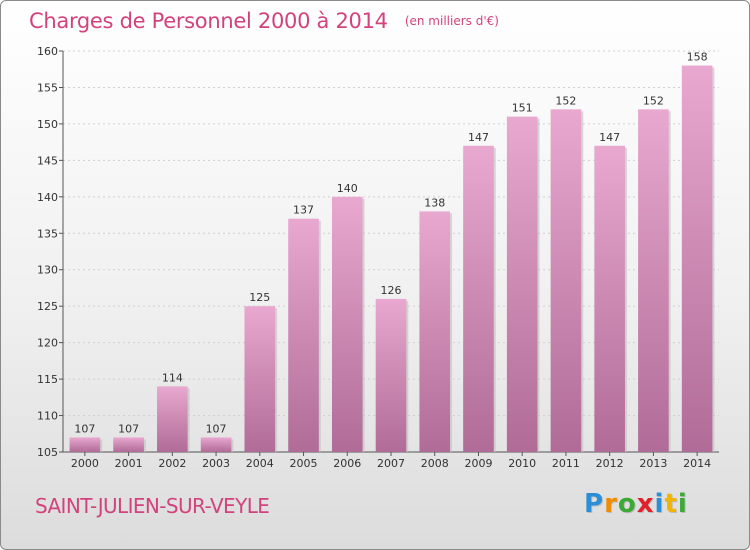 The height and width of the screenshot is (550, 750). I want to click on bar-value-label: 140, so click(347, 188).